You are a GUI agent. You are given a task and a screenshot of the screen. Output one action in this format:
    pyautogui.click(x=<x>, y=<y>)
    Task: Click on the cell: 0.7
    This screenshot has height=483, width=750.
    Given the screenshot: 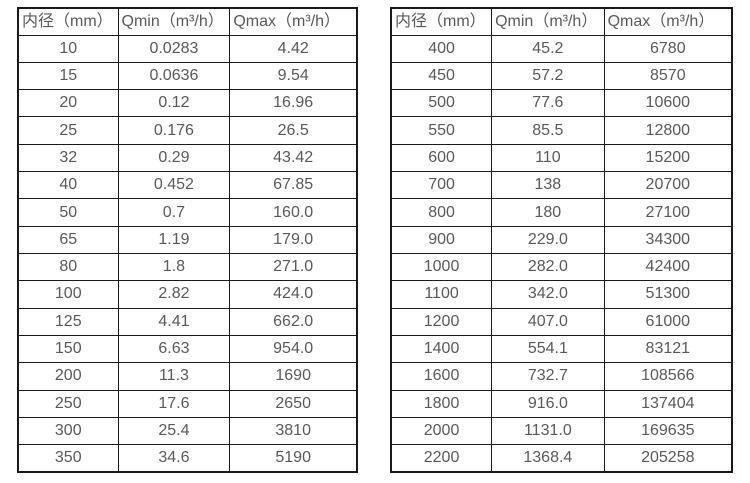 What is the action you would take?
    pyautogui.click(x=174, y=212)
    